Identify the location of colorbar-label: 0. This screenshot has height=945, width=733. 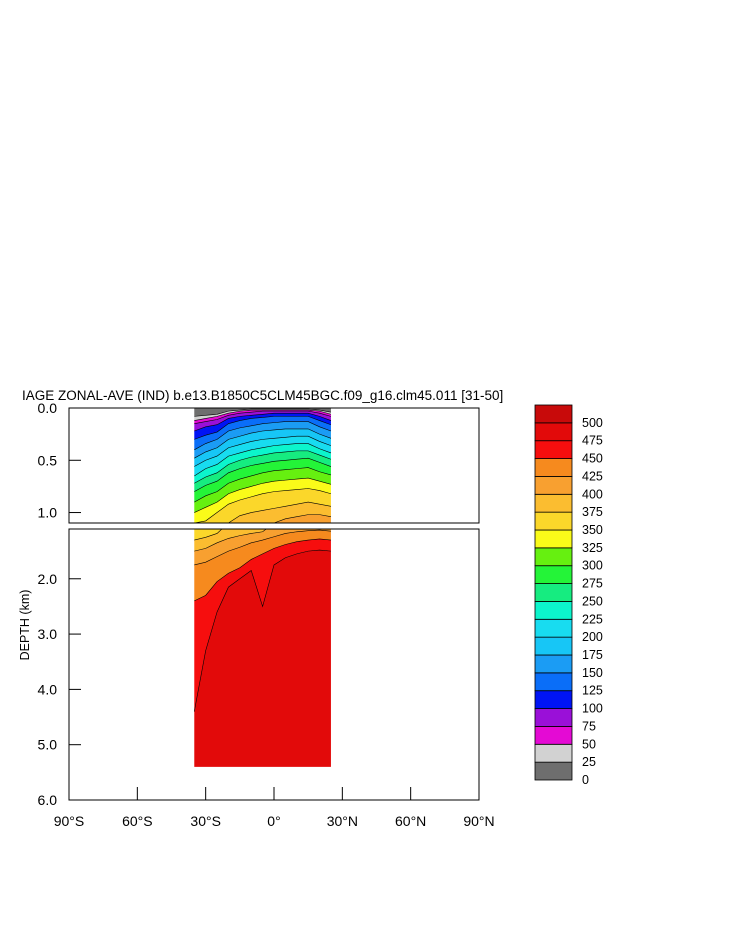
(585, 780).